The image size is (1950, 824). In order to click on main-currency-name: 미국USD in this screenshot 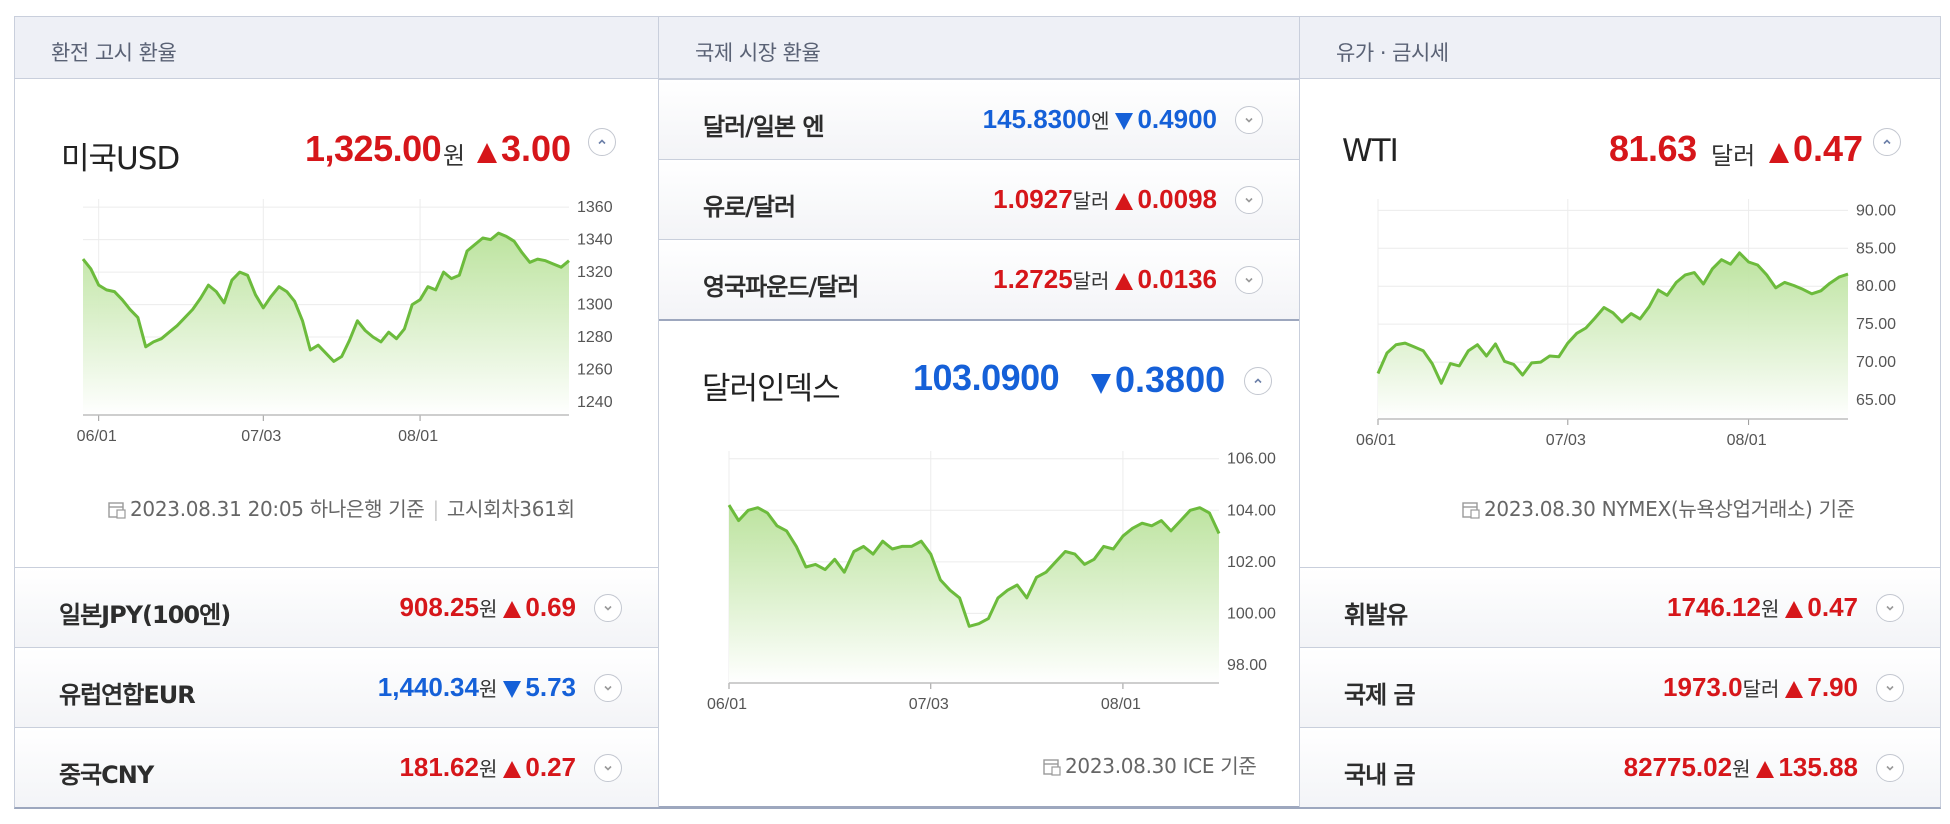, I will do `click(120, 159)`.